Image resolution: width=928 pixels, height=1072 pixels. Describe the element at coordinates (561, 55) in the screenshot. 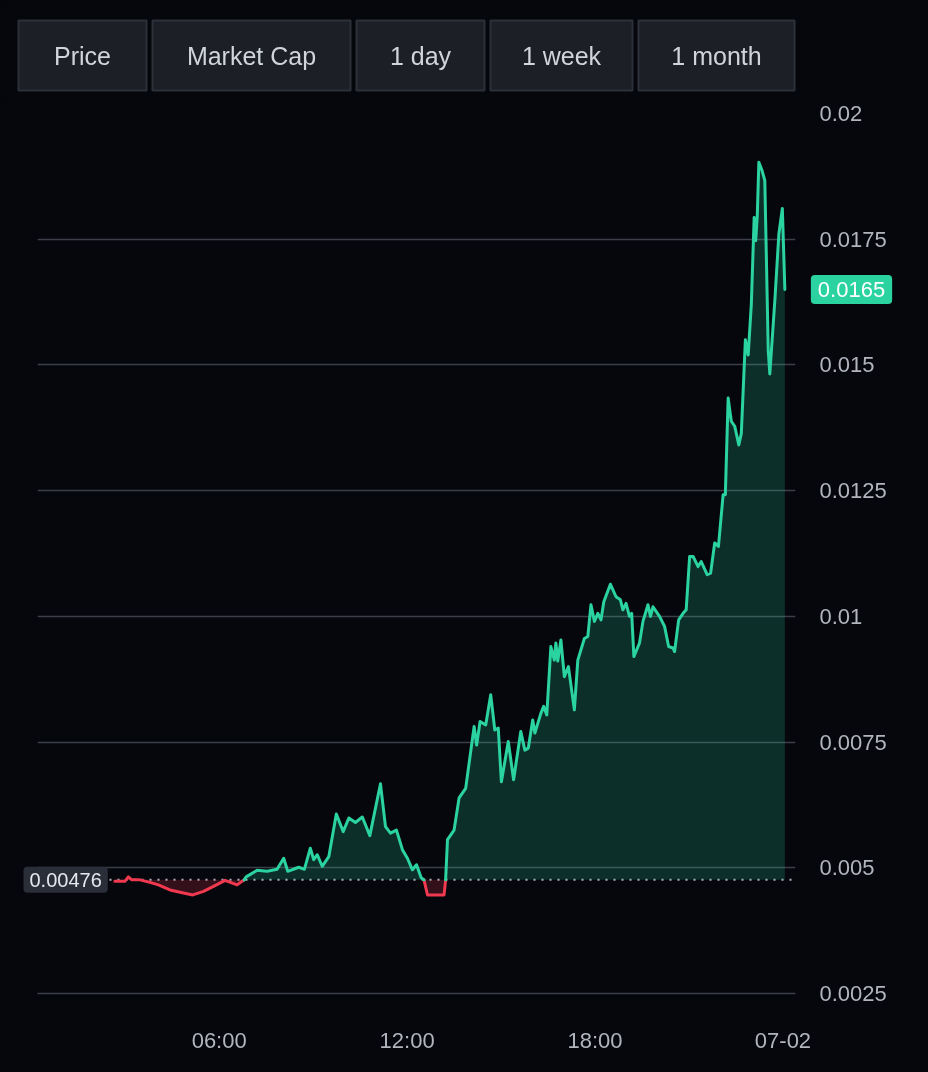

I see `text: 1 week` at that location.